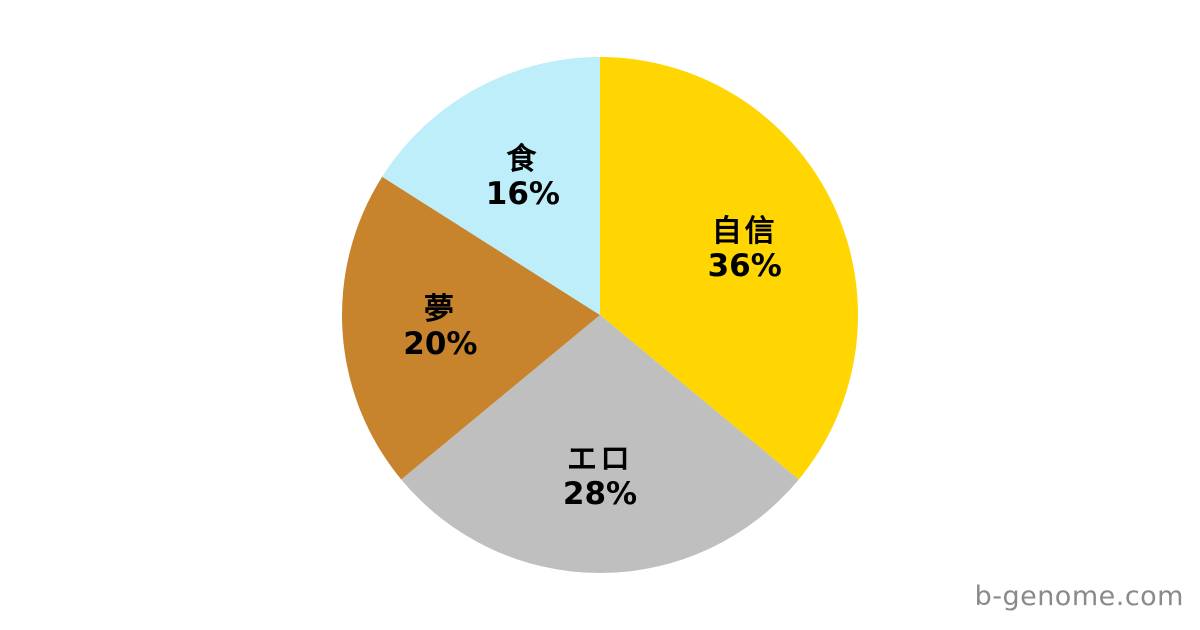 This screenshot has height=630, width=1200. What do you see at coordinates (522, 159) in the screenshot?
I see `pie-slice-label-3: 食` at bounding box center [522, 159].